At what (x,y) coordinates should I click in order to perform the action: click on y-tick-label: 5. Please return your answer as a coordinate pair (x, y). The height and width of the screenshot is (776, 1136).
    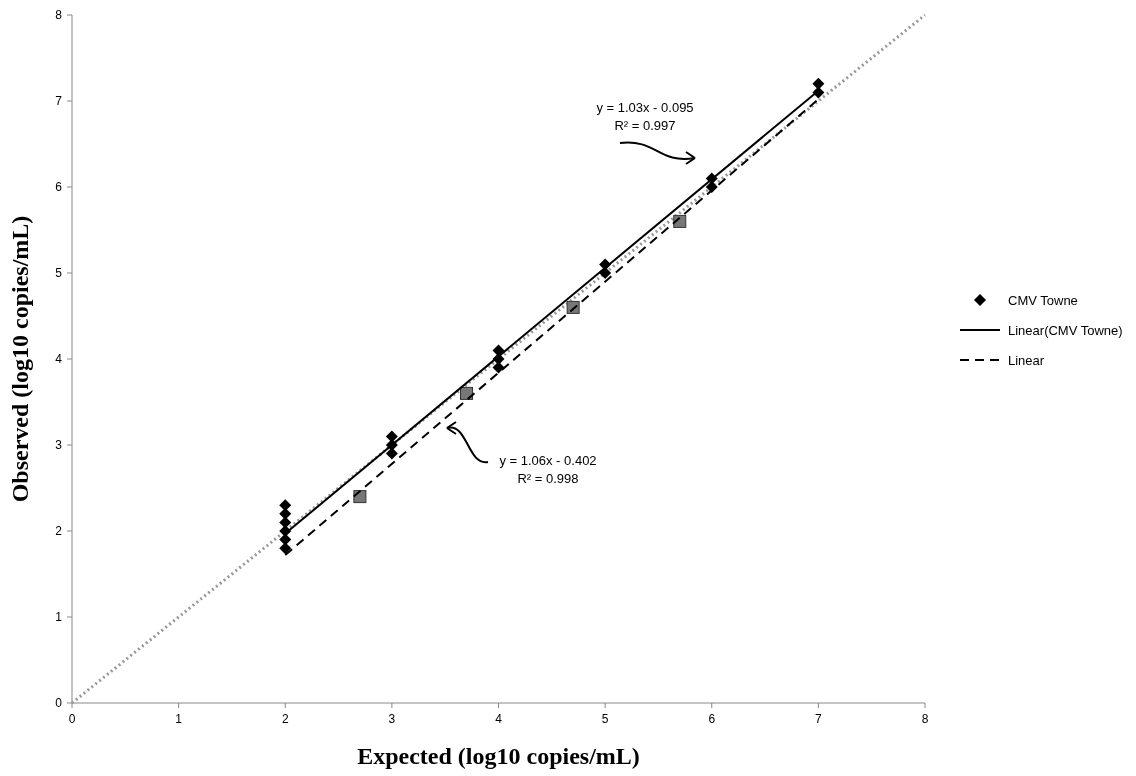
    Looking at the image, I should click on (59, 273).